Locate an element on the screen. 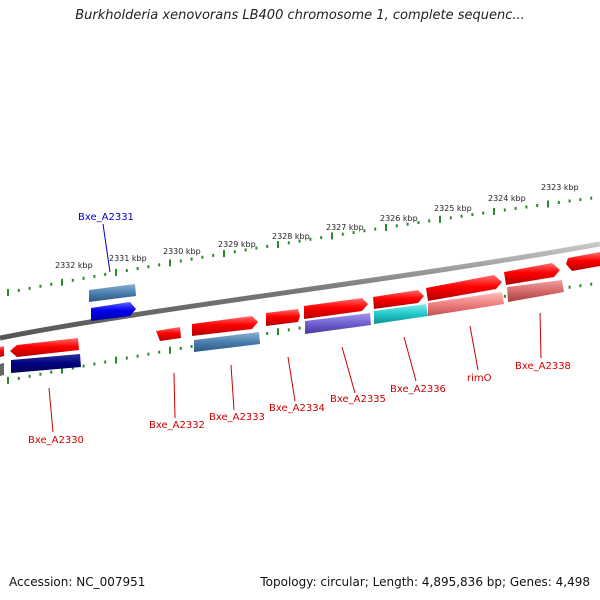 Image resolution: width=600 pixels, height=600 pixels. gene-box-partial is located at coordinates (2, 369).